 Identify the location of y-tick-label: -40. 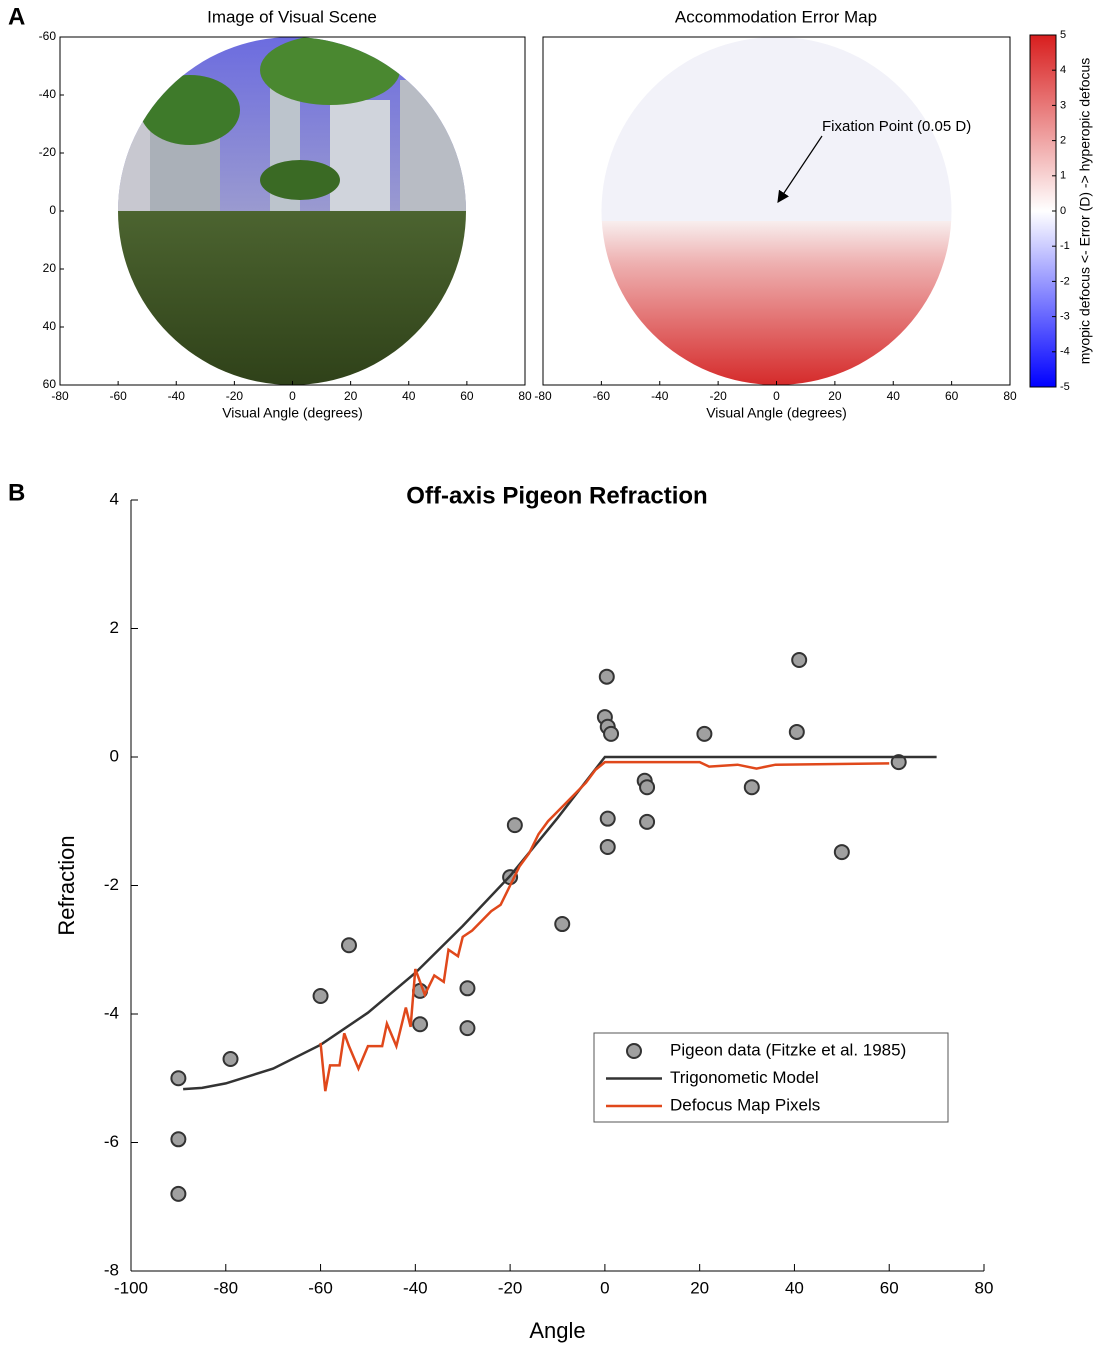
(48, 94).